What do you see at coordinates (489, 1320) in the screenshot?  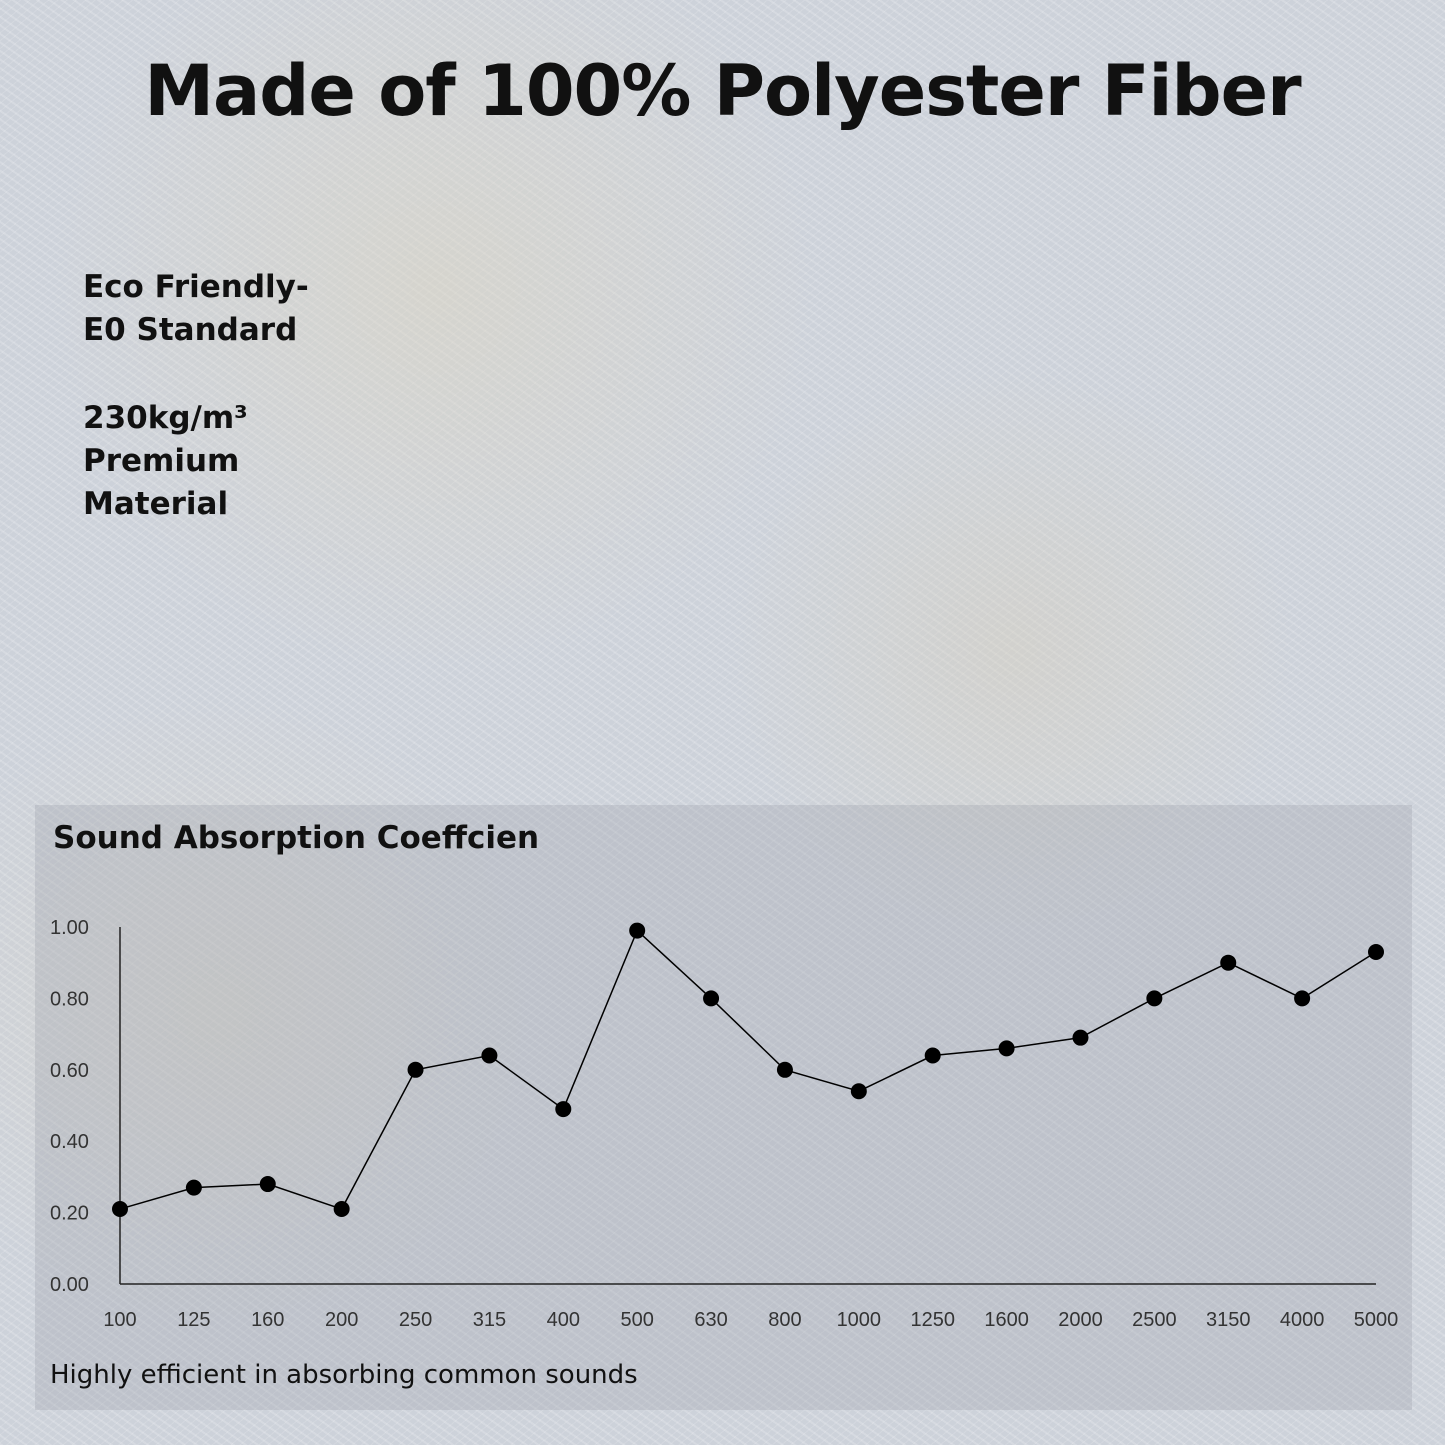 I see `x-tick-label: 315` at bounding box center [489, 1320].